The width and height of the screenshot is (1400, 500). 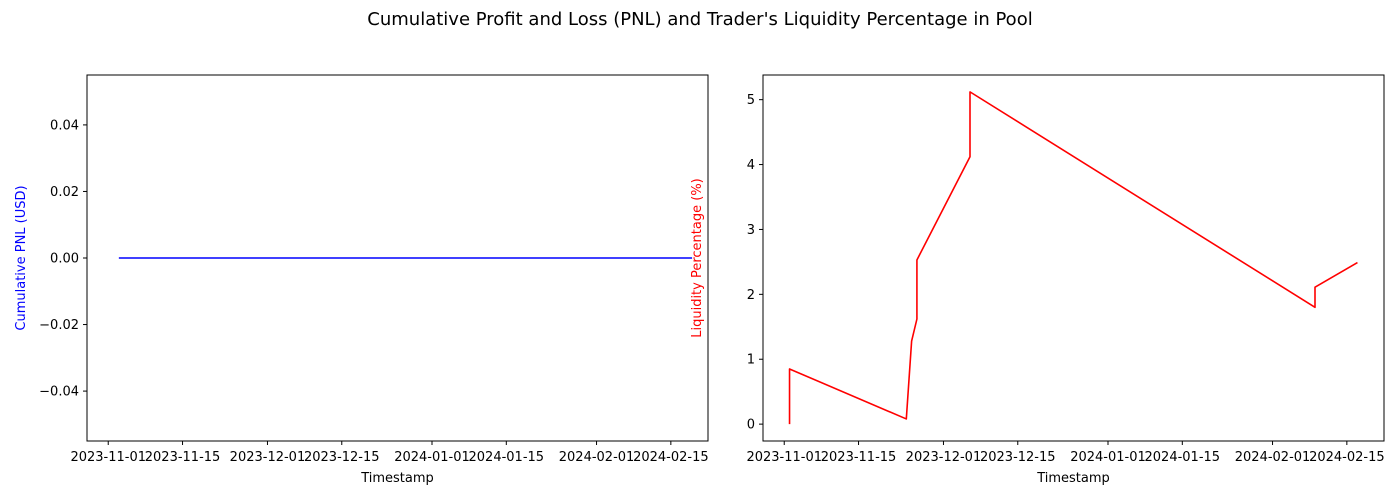 I want to click on chart2-x-tick-label: 2023-11-01, so click(x=784, y=457).